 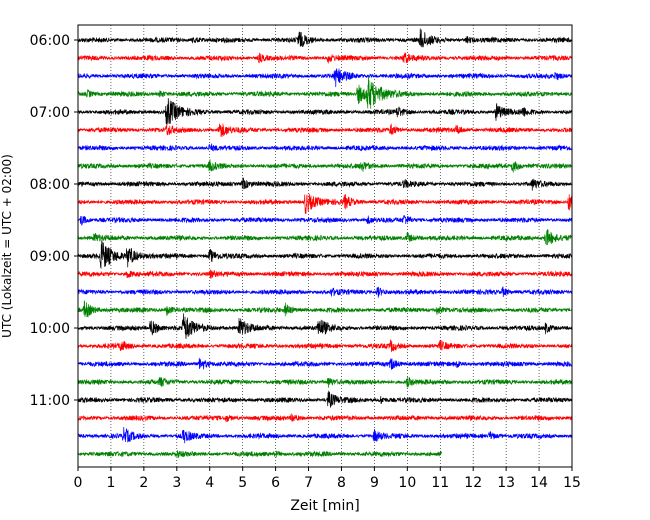 I want to click on x-tick-label: 2, so click(x=143, y=483).